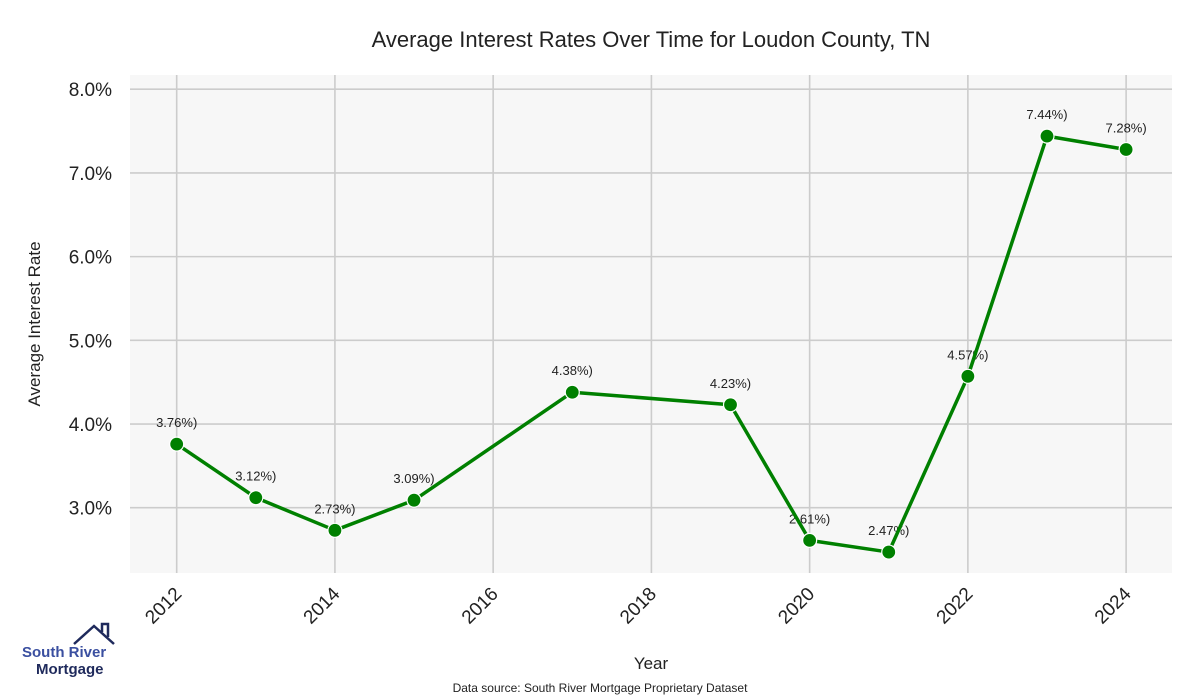 The height and width of the screenshot is (700, 1200). Describe the element at coordinates (955, 606) in the screenshot. I see `x-tick-label: 2022` at that location.